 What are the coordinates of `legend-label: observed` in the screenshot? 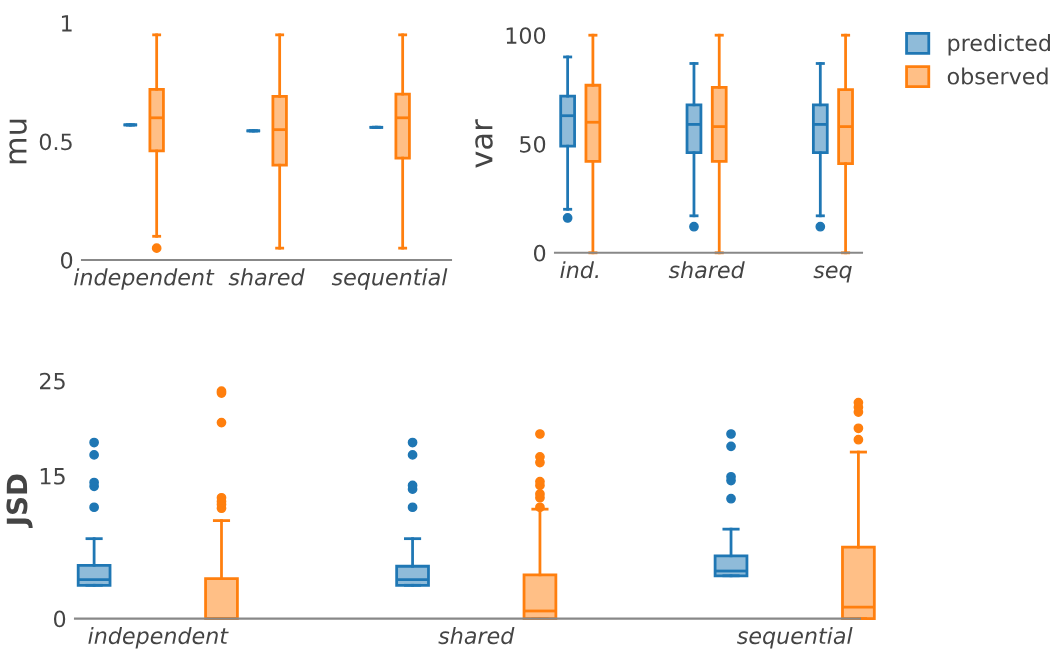 It's located at (997, 76).